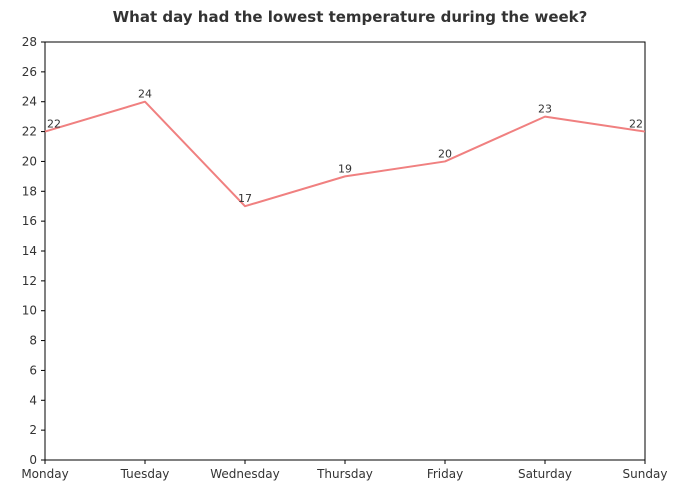  I want to click on data-label: 20, so click(445, 153).